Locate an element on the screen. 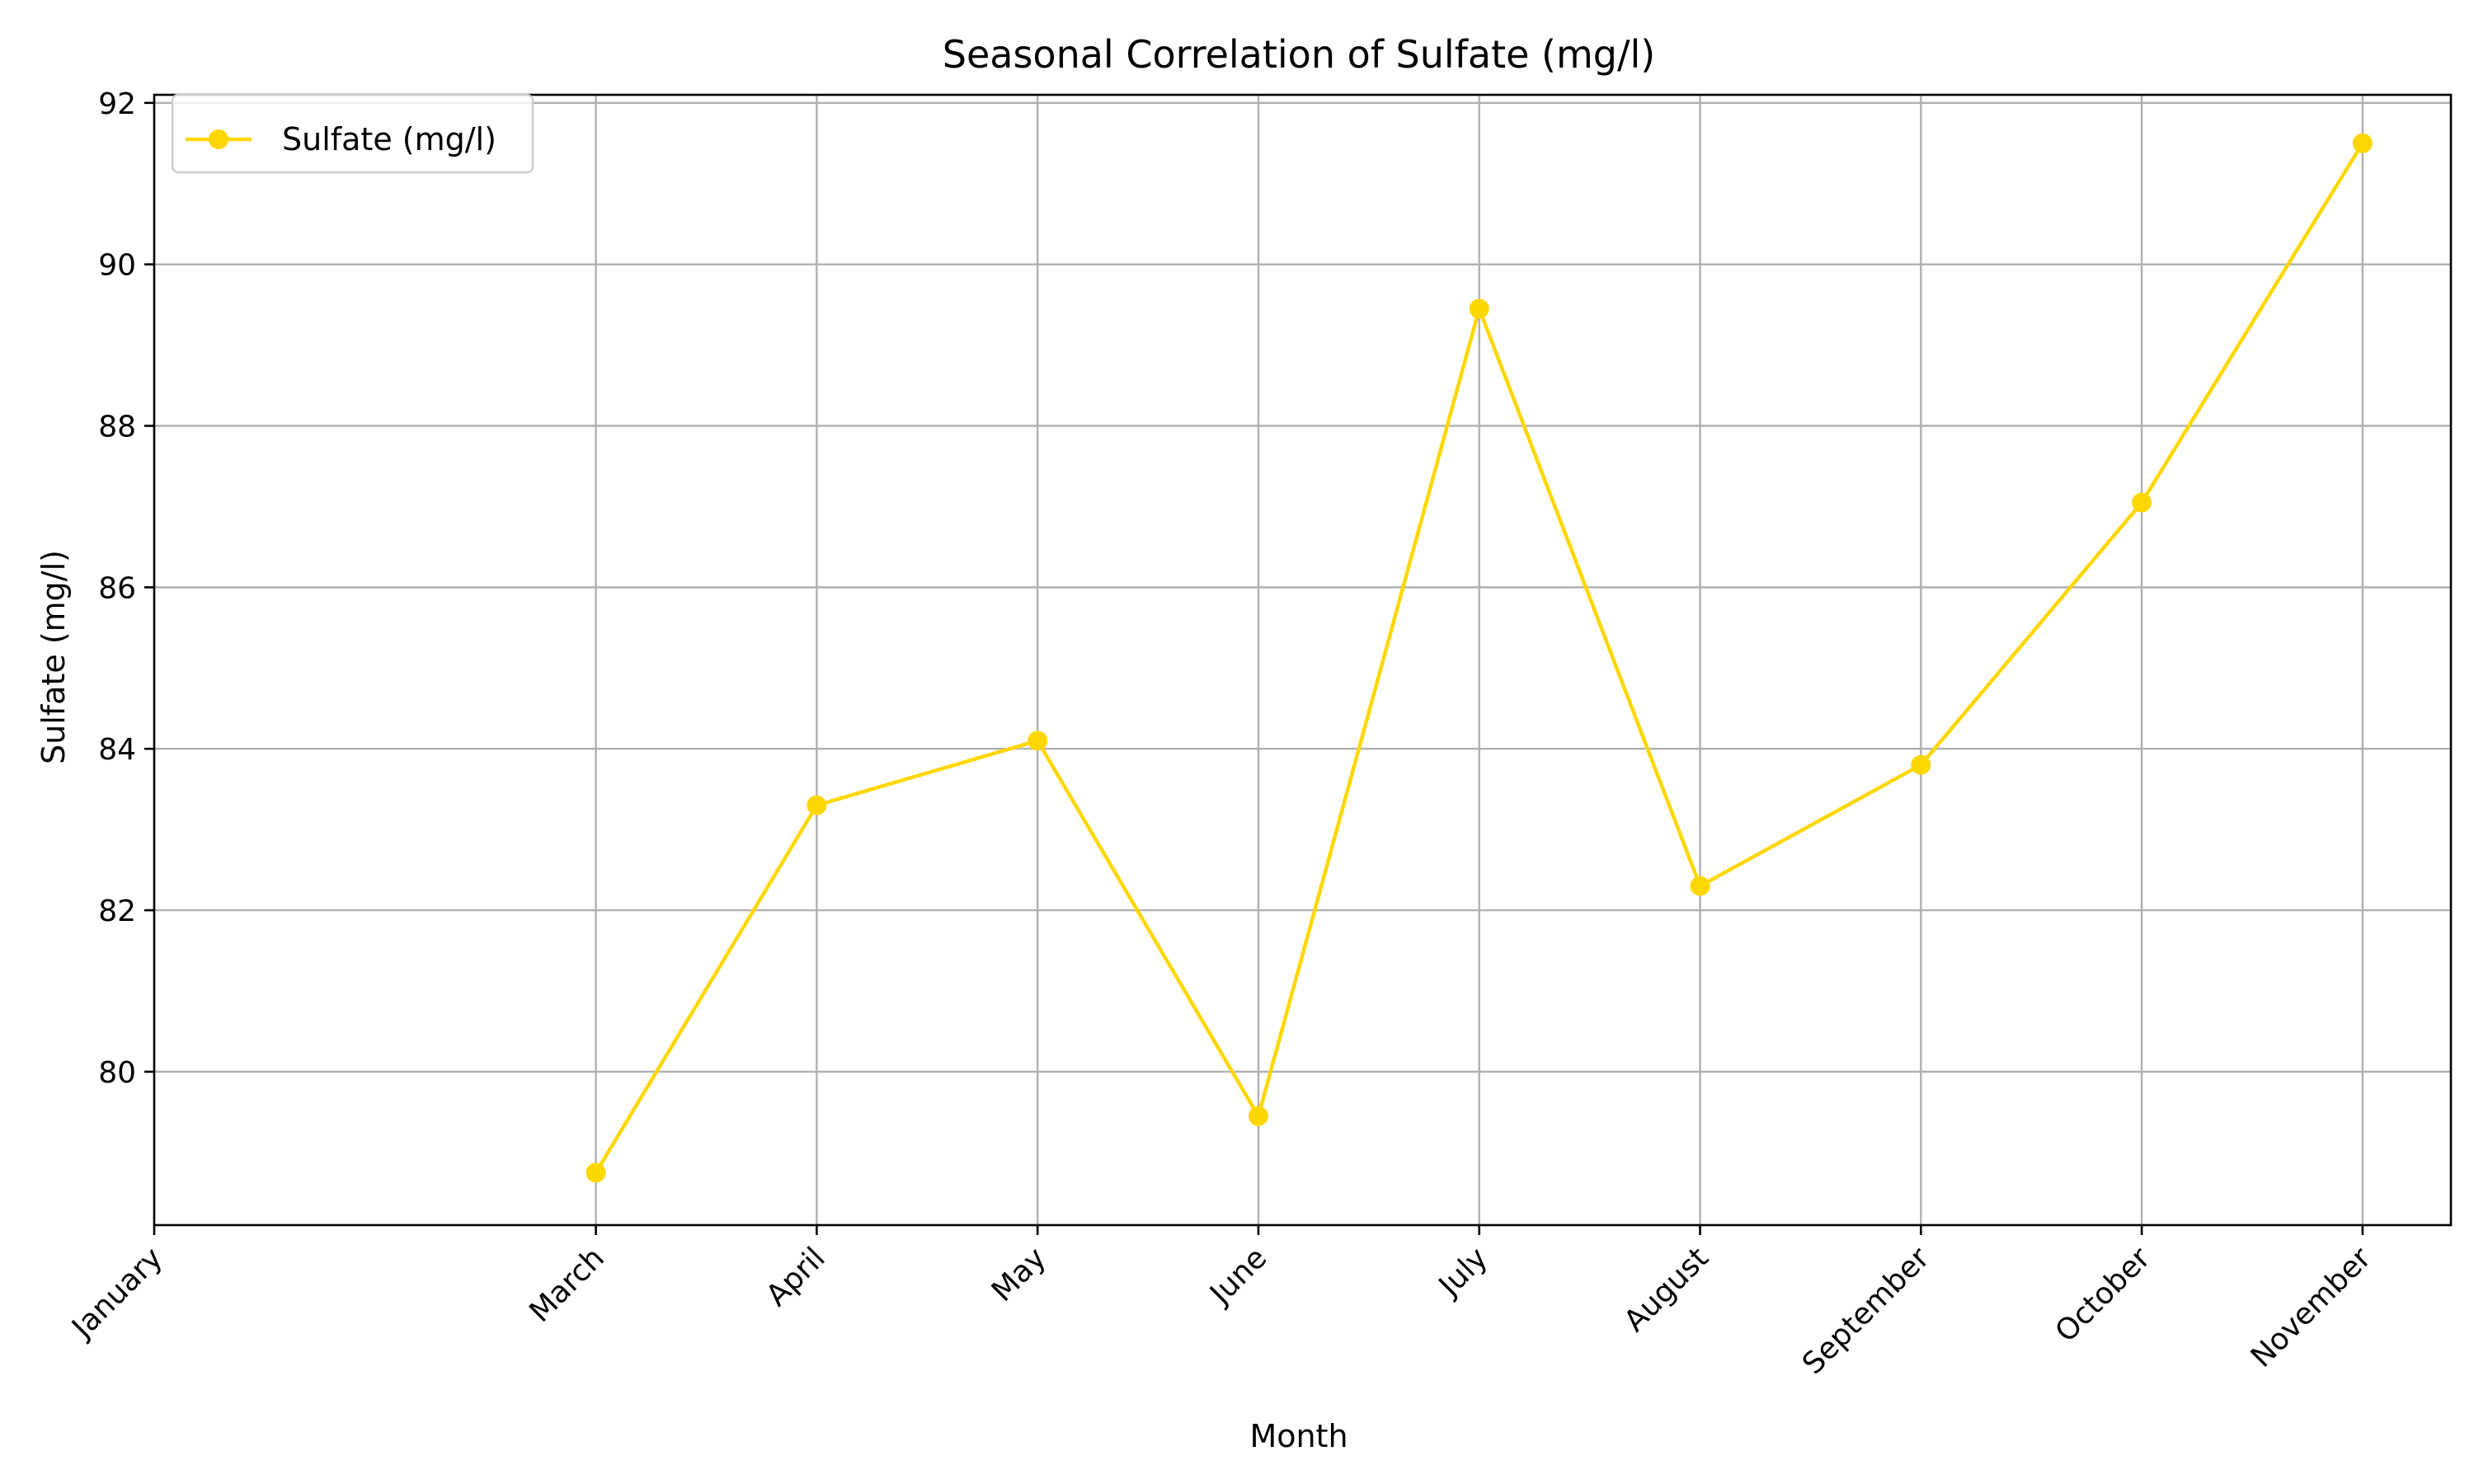 Image resolution: width=2474 pixels, height=1484 pixels. y-axis-ticks: 80 82 84 86 88 90 92 is located at coordinates (126, 588).